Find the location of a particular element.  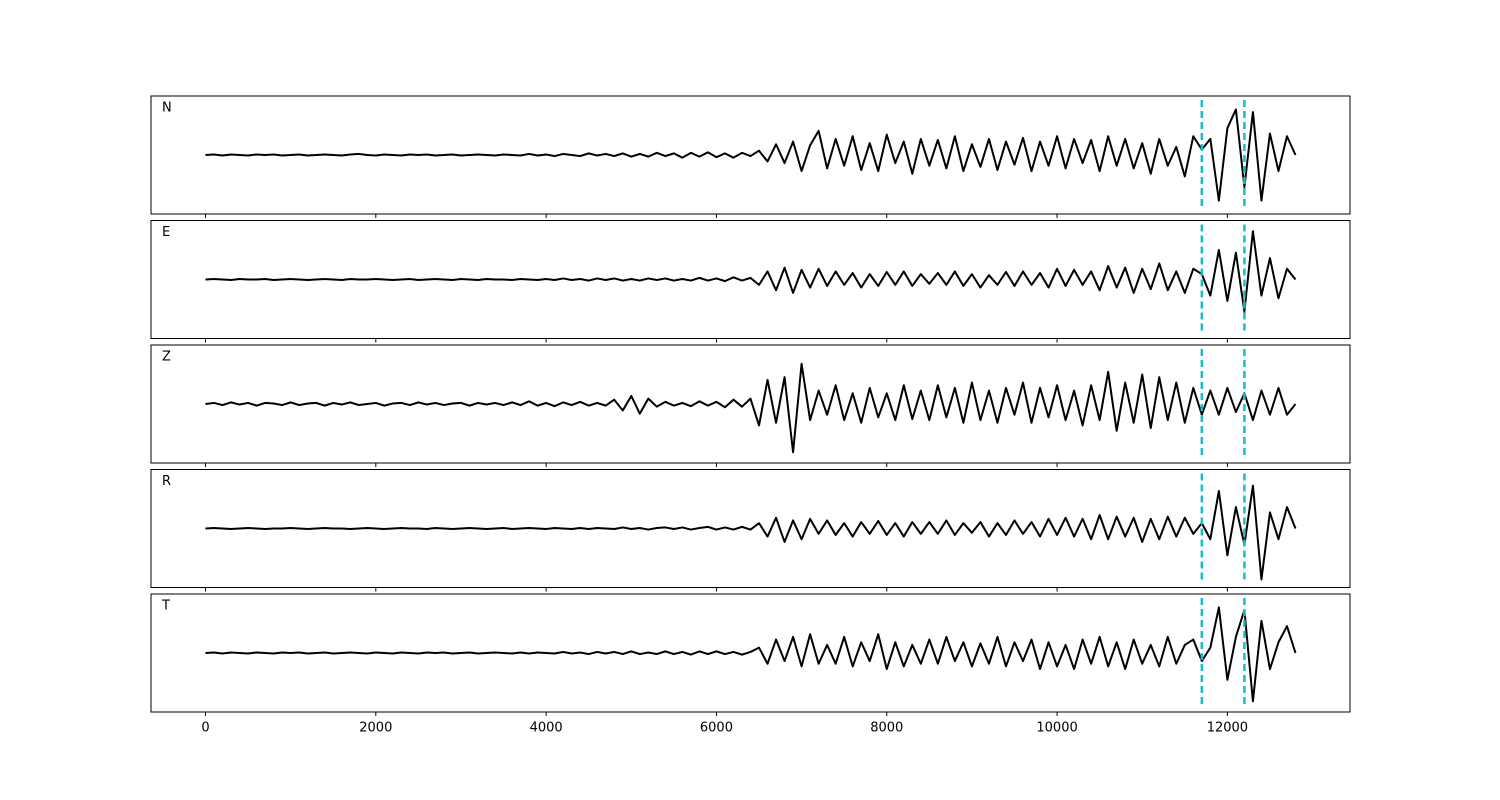

x-tick-label: 4000 is located at coordinates (546, 728).